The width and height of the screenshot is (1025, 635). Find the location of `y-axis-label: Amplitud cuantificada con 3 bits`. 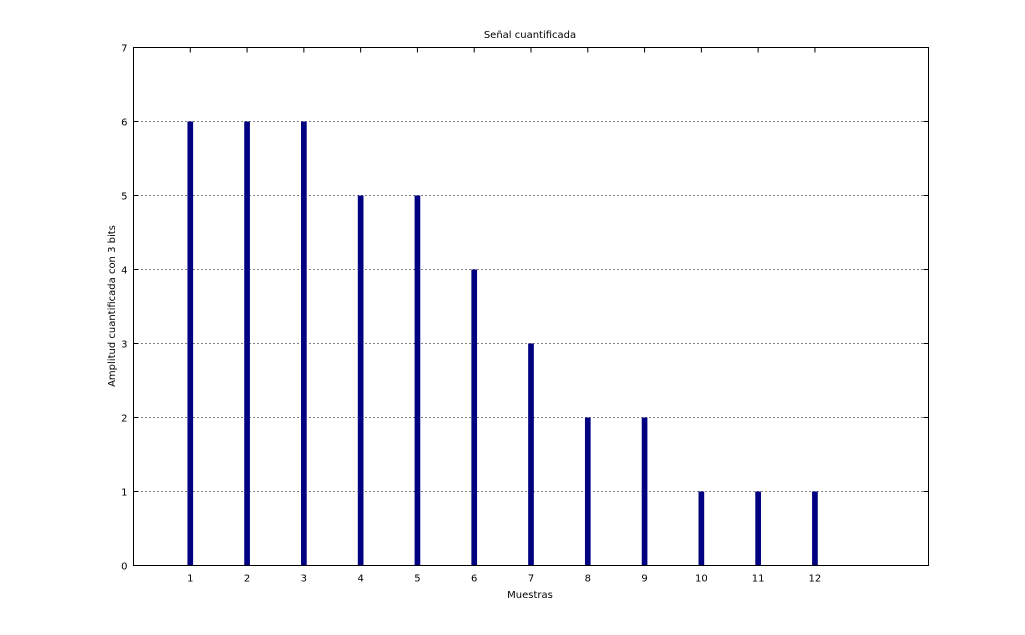

y-axis-label: Amplitud cuantificada con 3 bits is located at coordinates (112, 306).